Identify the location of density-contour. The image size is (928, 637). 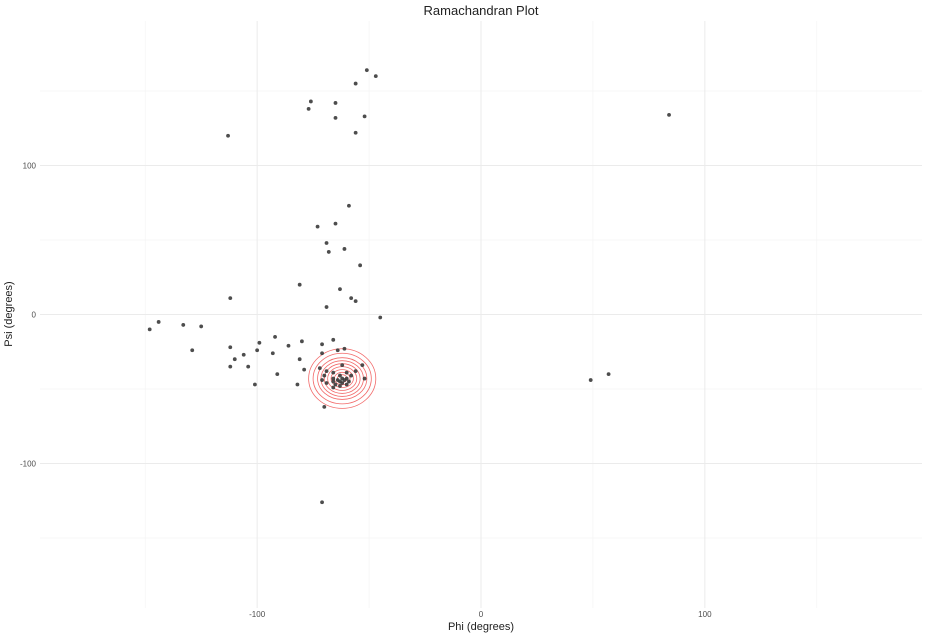
(342, 378).